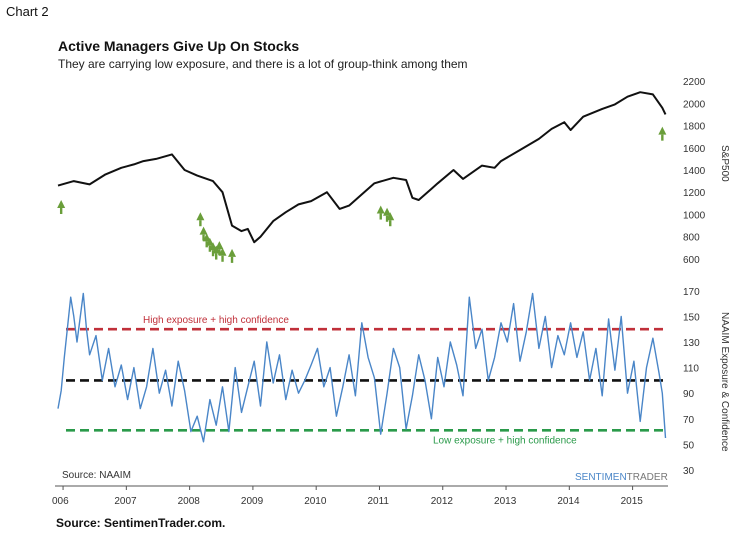 The height and width of the screenshot is (545, 750). I want to click on x-tick-label: 2012, so click(442, 501).